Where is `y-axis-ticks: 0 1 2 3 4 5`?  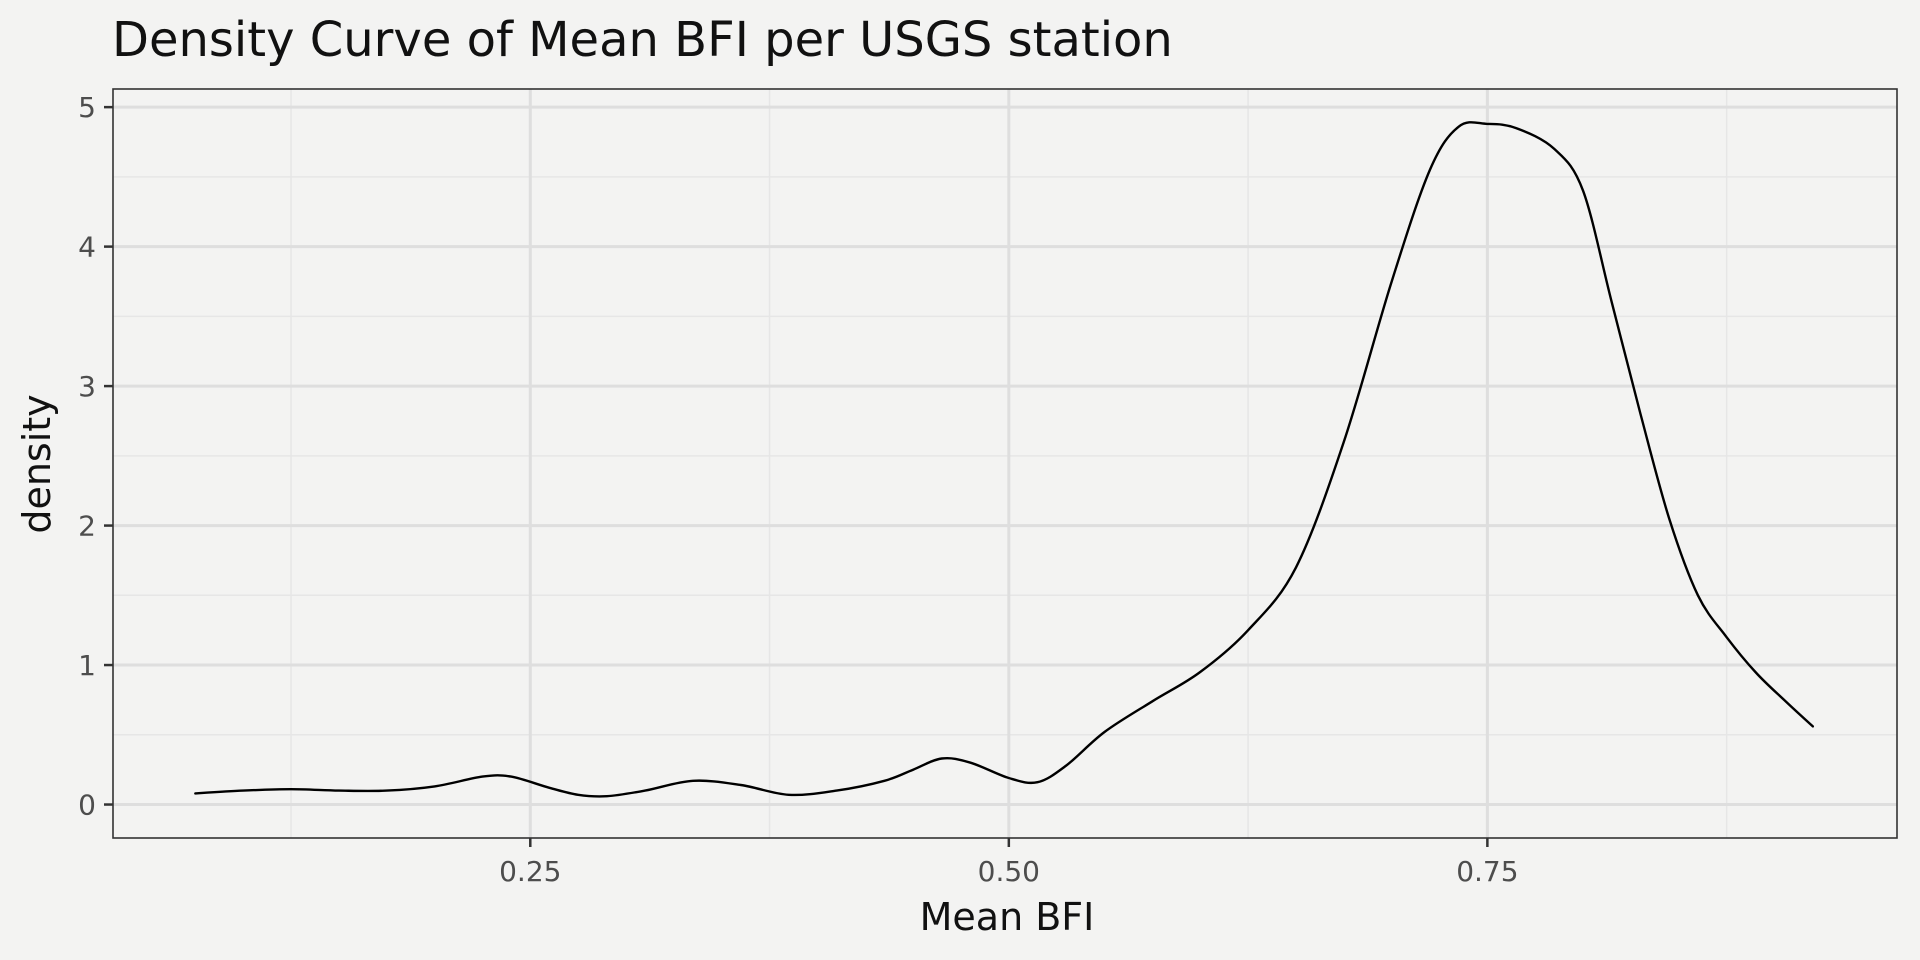
y-axis-ticks: 0 1 2 3 4 5 is located at coordinates (95, 456).